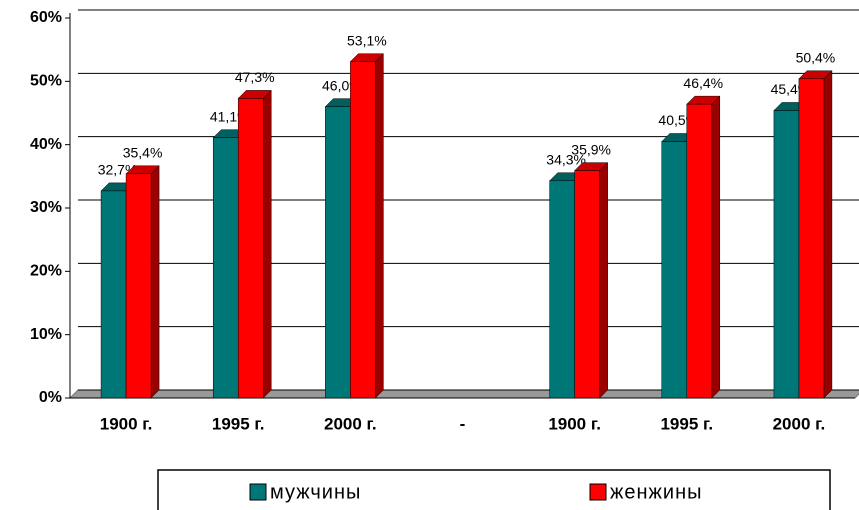  Describe the element at coordinates (46, 17) in the screenshot. I see `y-tick-label: 60%` at that location.